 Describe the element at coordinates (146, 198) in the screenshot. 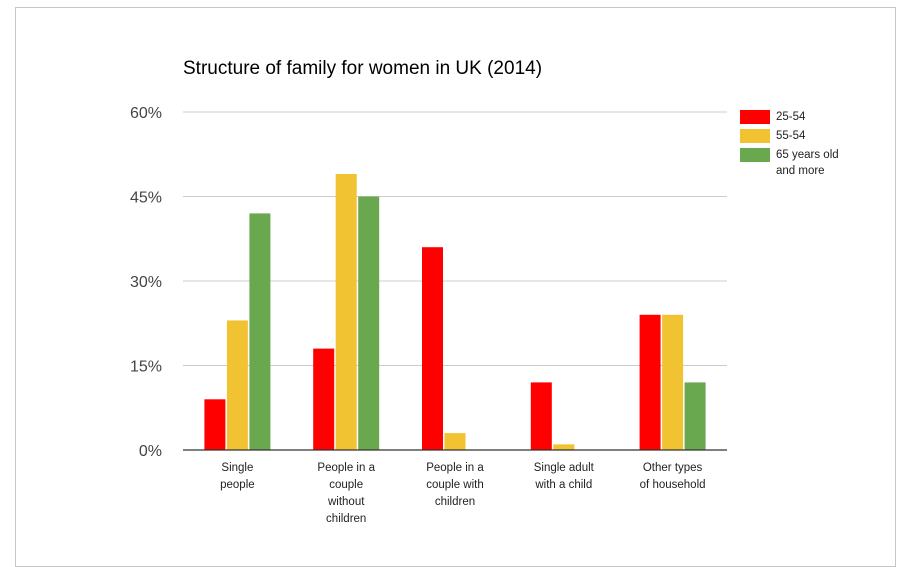

I see `y-tick-label: 45%` at that location.